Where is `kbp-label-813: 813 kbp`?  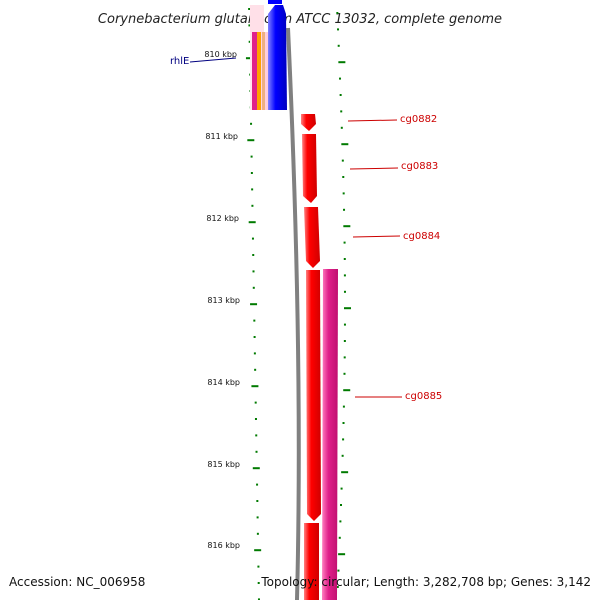
kbp-label-813: 813 kbp is located at coordinates (223, 300).